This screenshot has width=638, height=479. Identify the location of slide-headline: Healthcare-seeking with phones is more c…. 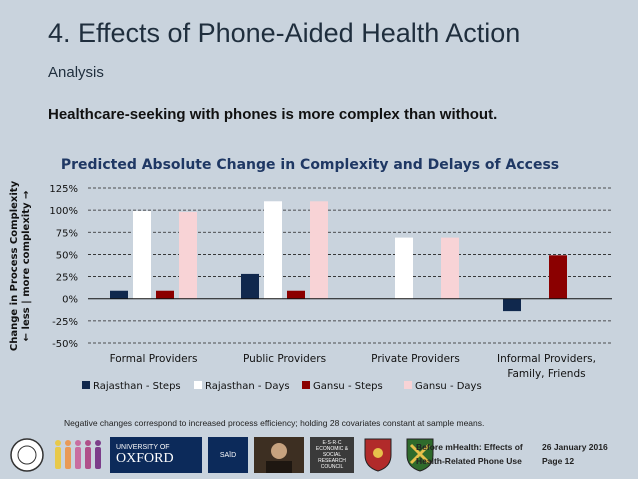
(273, 114).